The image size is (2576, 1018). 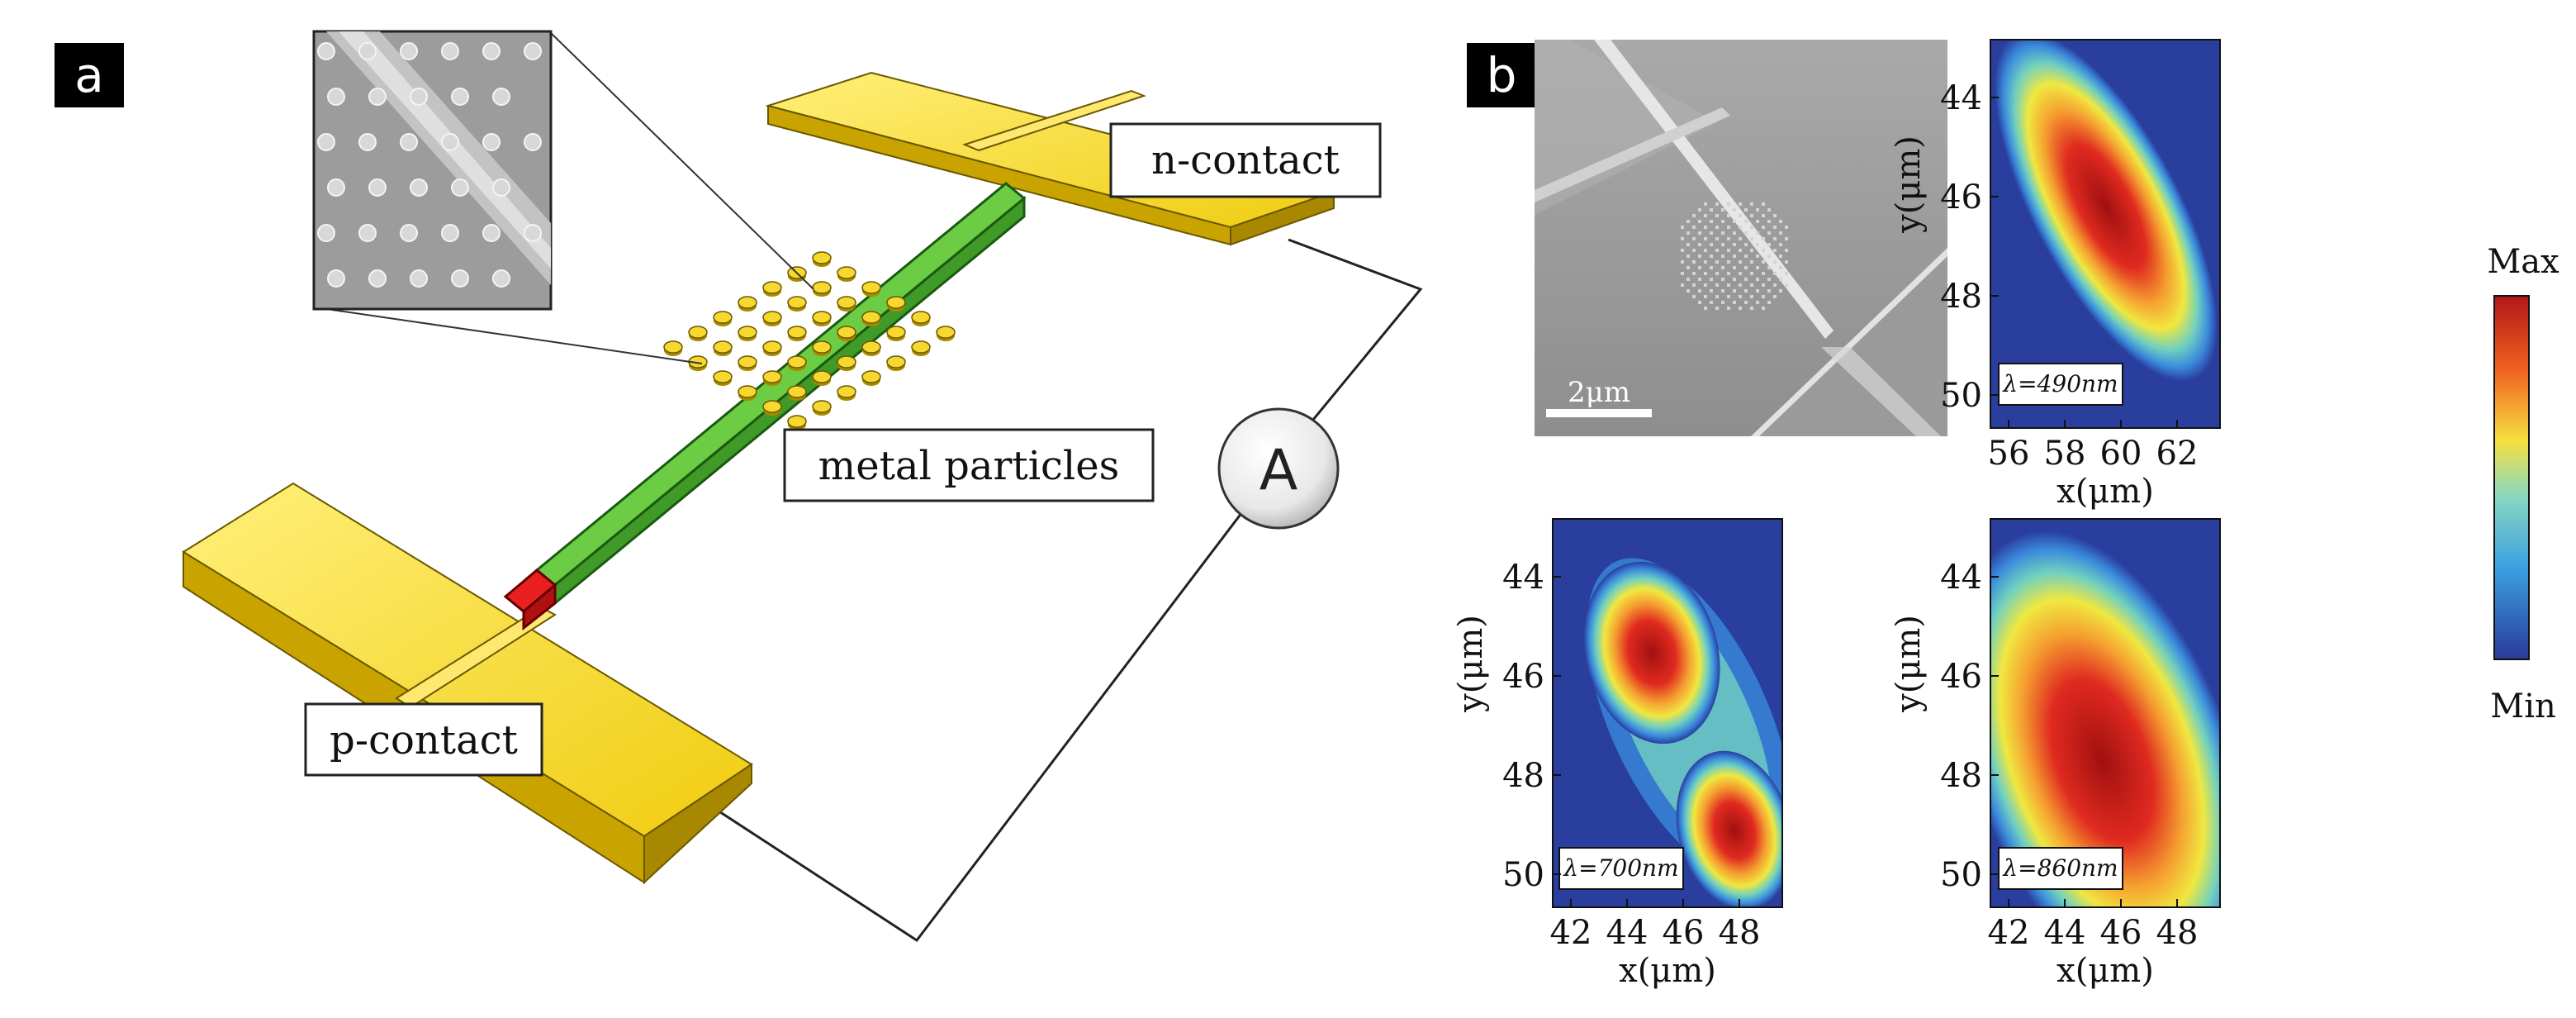 I want to click on x-tick-label: 58, so click(x=2065, y=454).